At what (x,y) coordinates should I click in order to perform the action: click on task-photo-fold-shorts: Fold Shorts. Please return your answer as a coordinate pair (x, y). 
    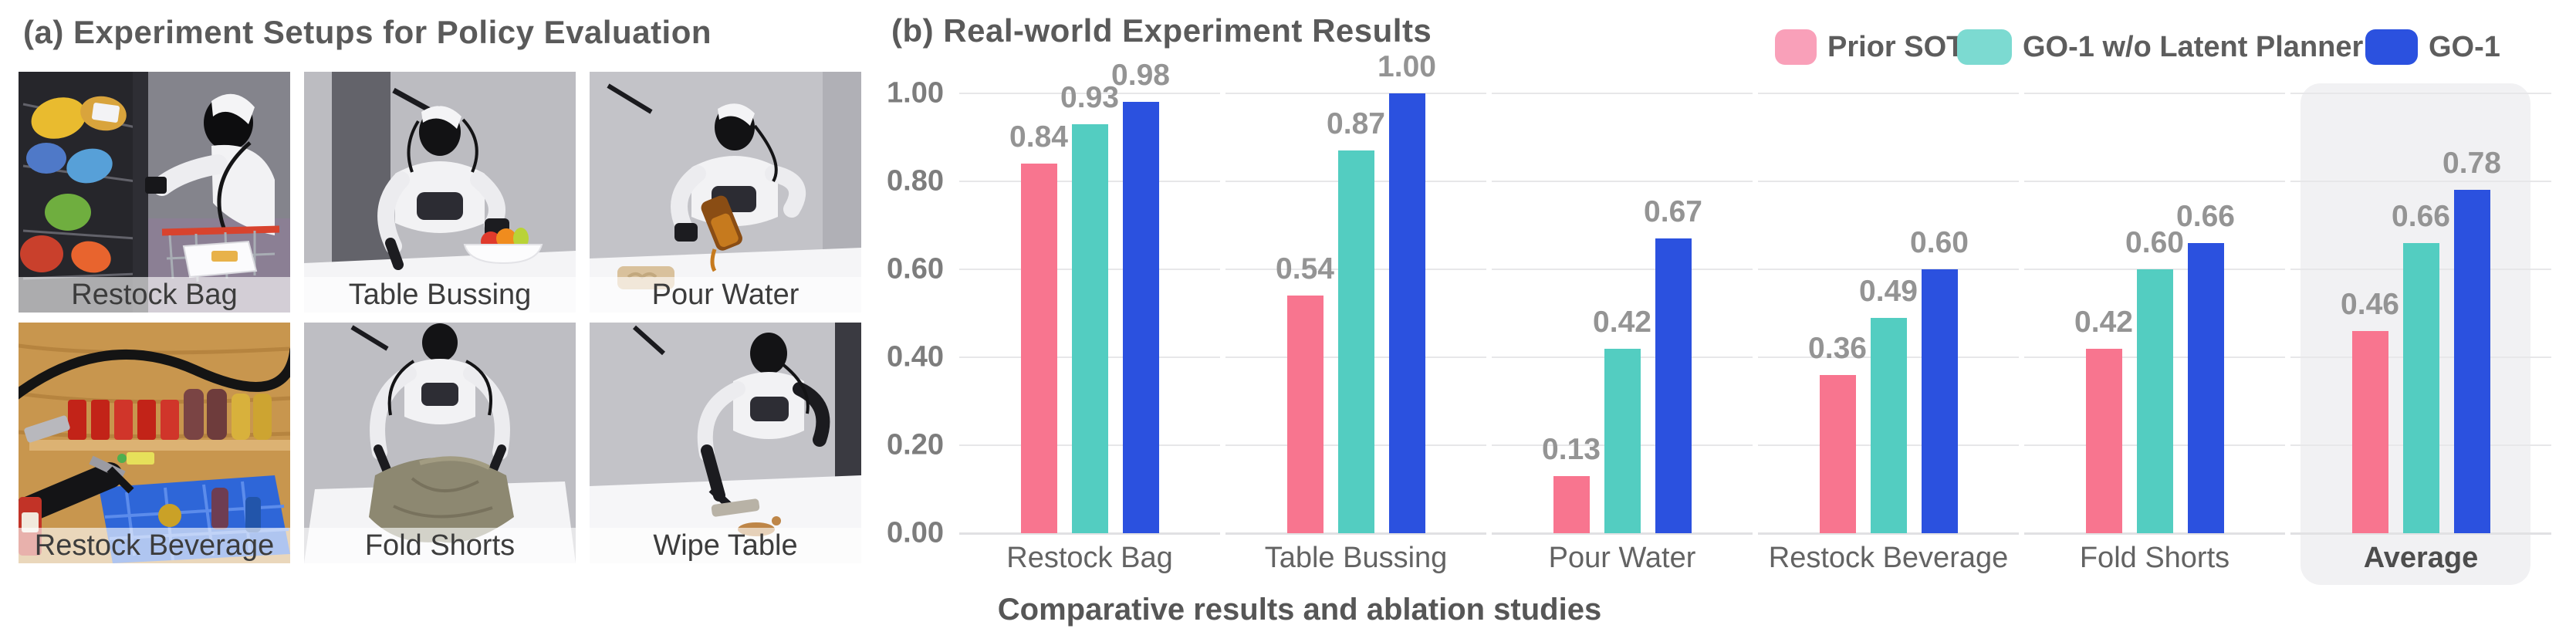
    Looking at the image, I should click on (440, 443).